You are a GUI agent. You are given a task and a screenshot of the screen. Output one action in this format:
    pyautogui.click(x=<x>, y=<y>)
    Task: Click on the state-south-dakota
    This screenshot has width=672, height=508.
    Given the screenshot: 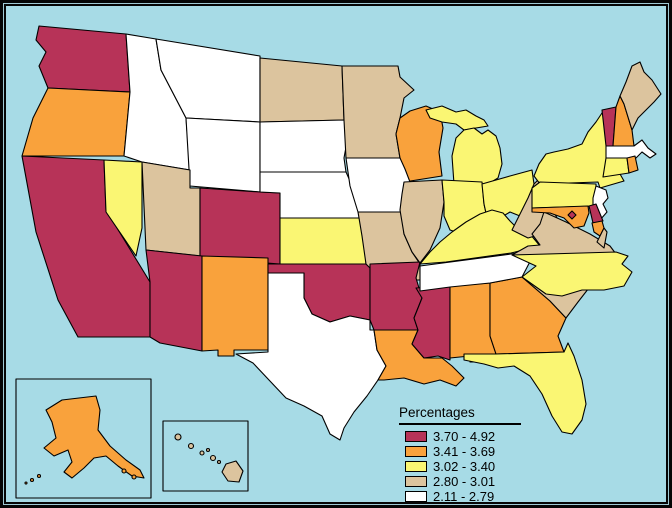 What is the action you would take?
    pyautogui.click(x=304, y=146)
    